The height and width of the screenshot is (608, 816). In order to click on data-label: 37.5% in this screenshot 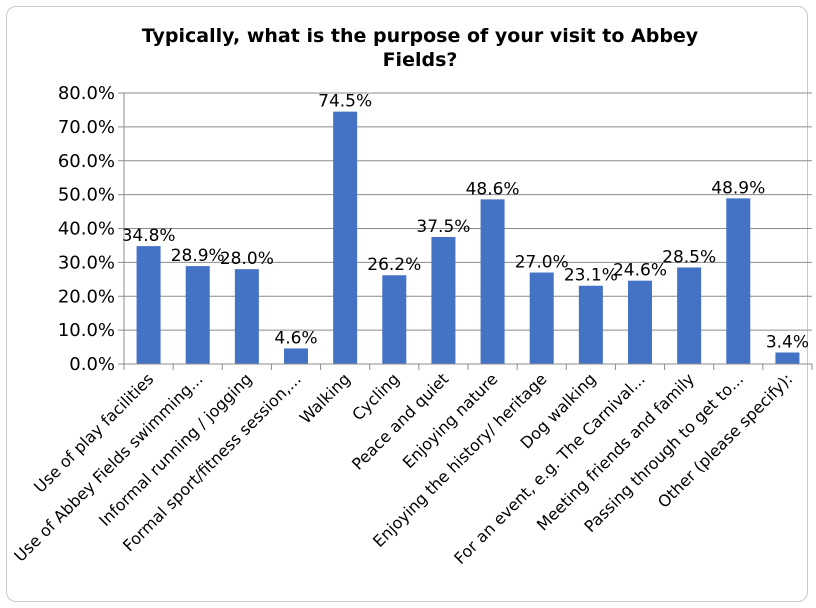, I will do `click(443, 227)`.